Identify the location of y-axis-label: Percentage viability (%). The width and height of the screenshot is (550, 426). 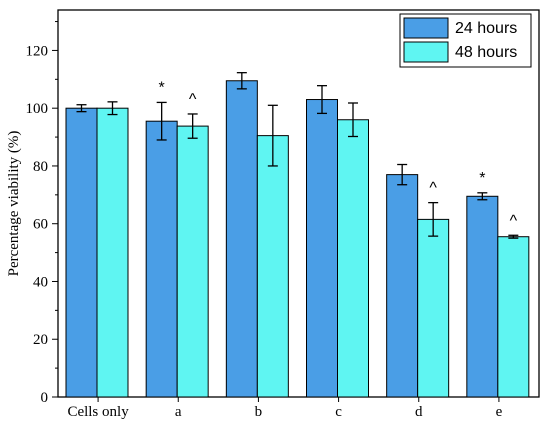
(14, 204).